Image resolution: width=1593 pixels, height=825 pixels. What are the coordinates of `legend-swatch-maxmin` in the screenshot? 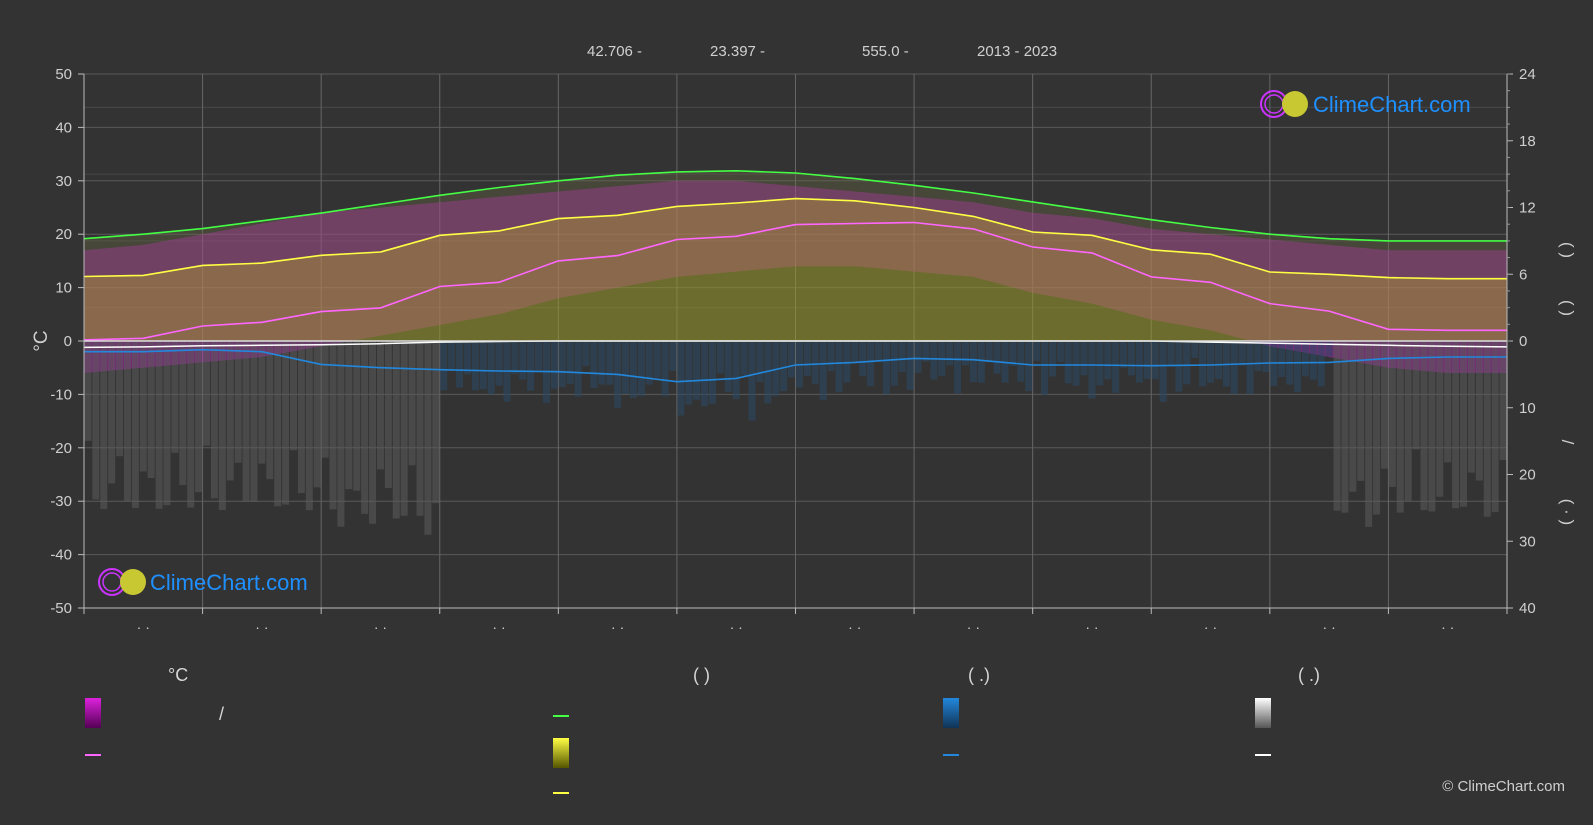 It's located at (93, 713).